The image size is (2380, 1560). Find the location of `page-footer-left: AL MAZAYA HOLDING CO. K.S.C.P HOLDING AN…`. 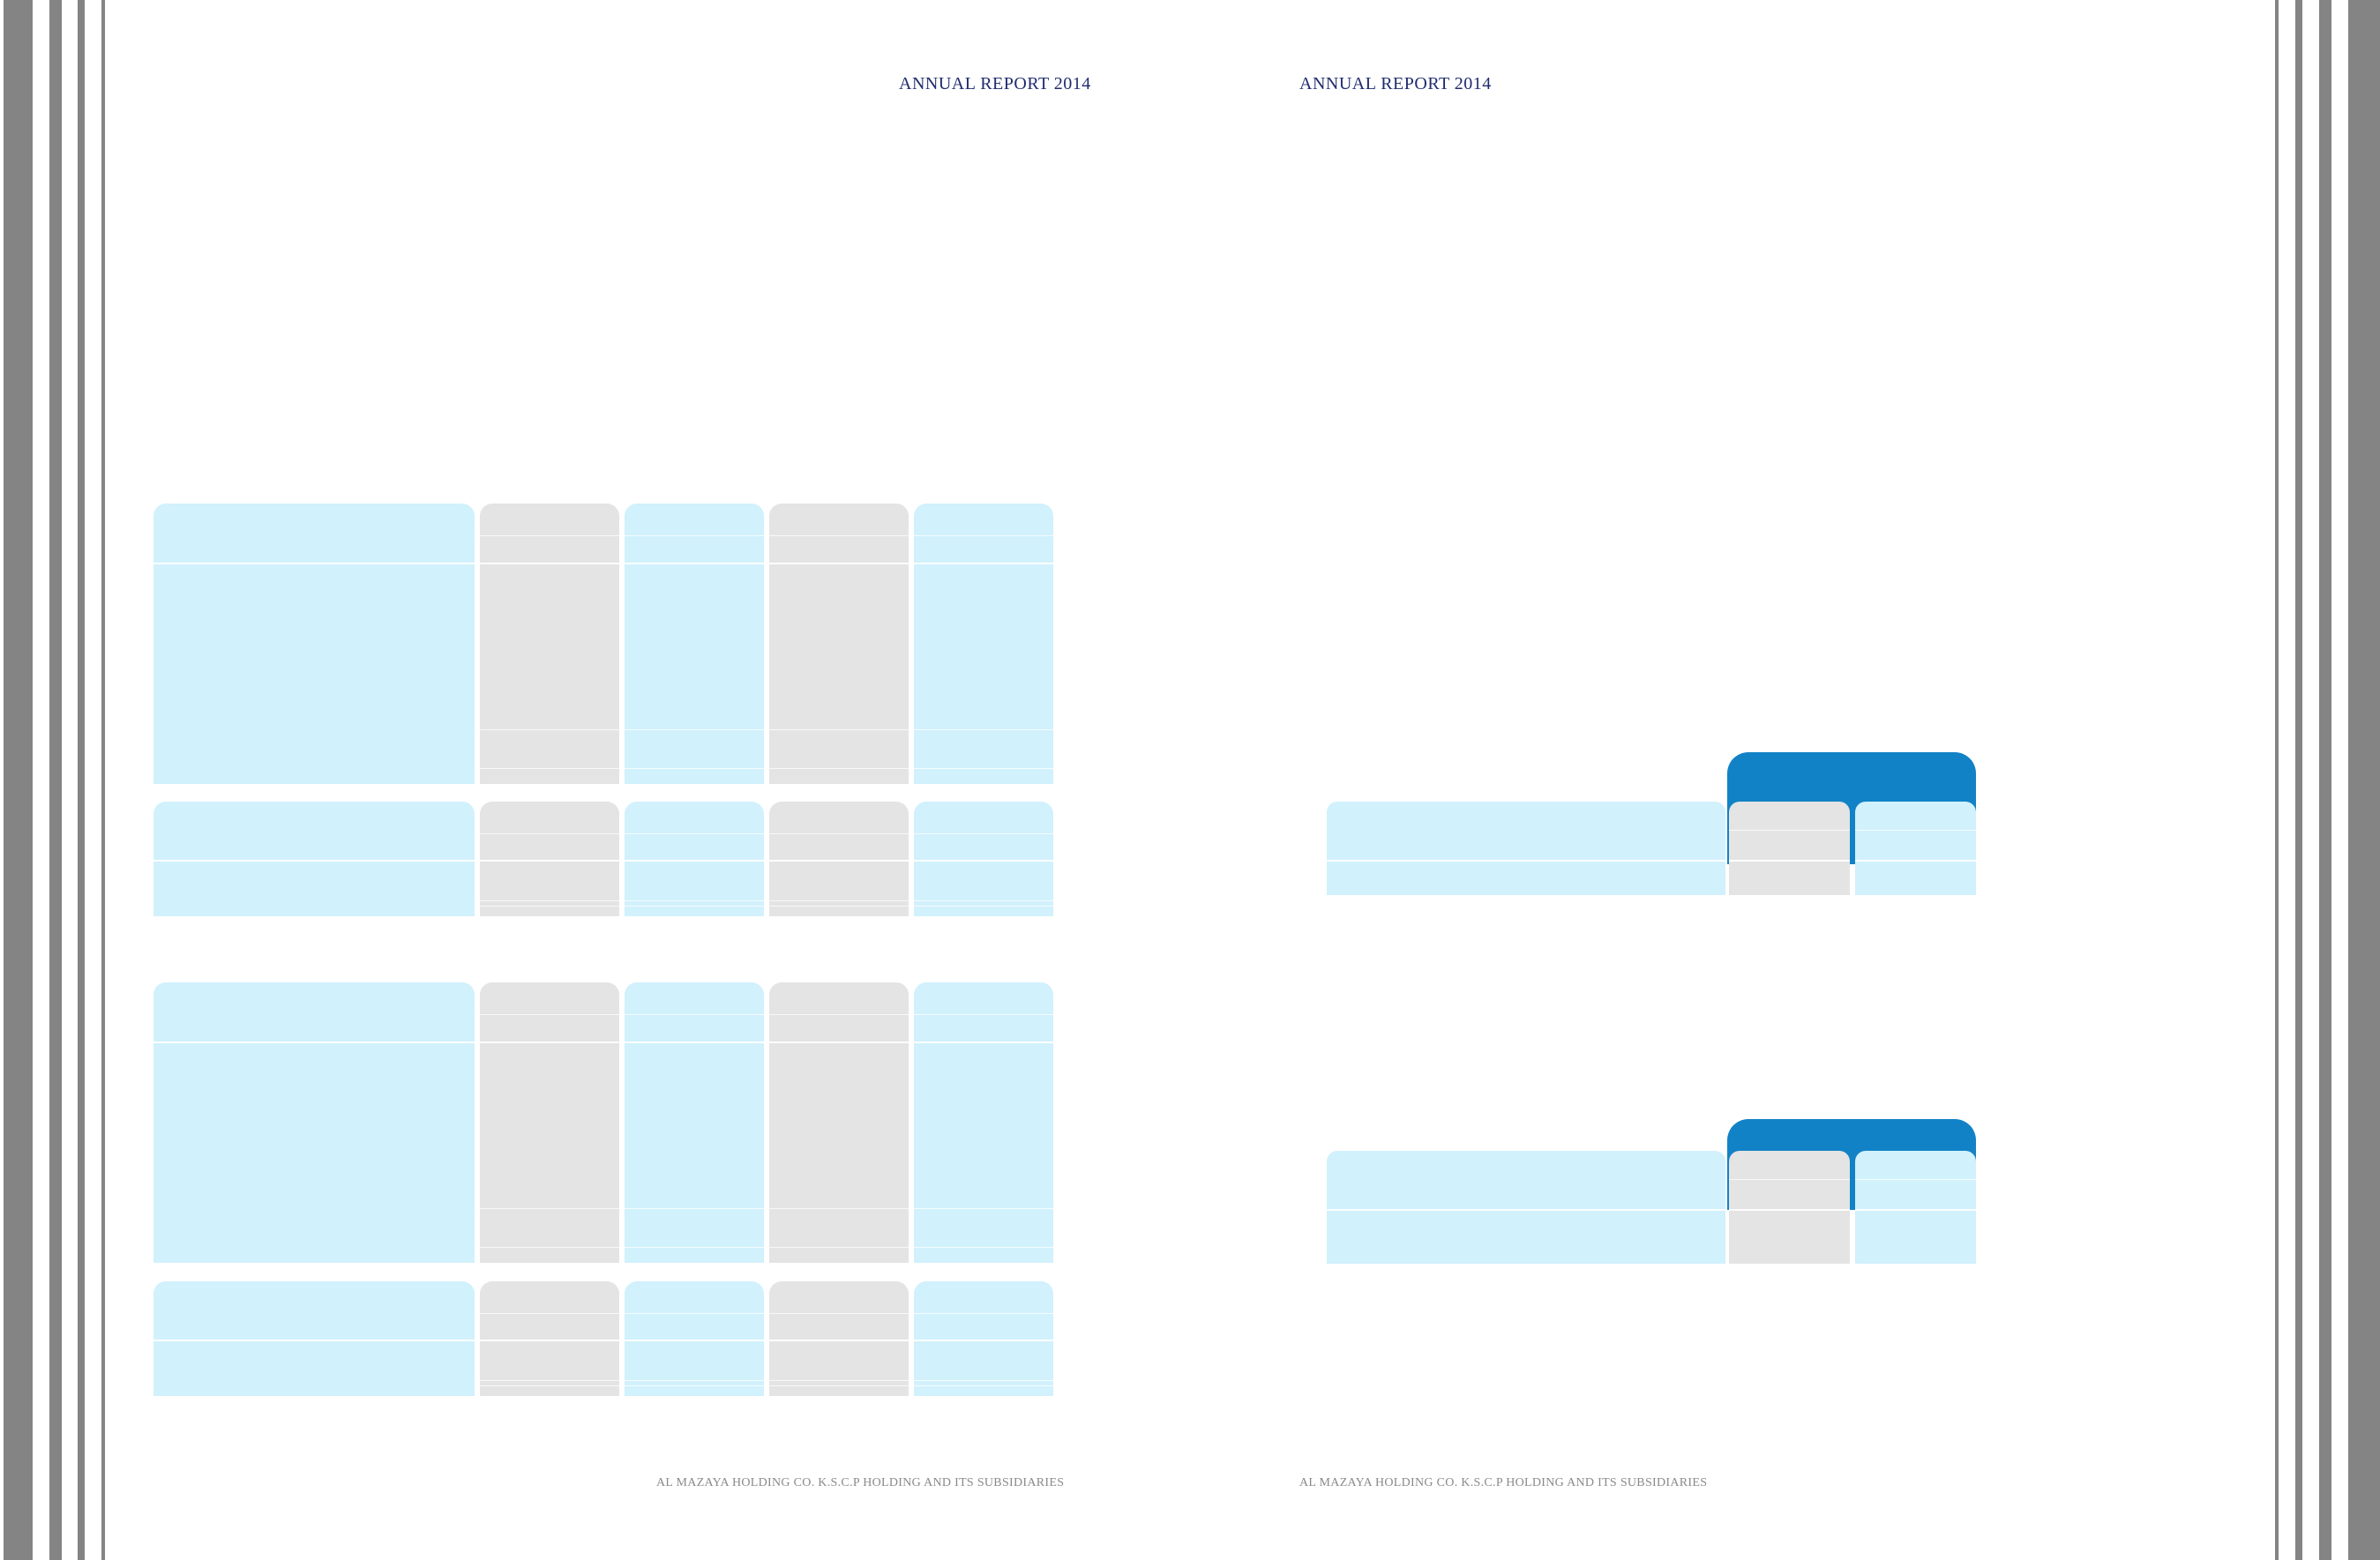

page-footer-left: AL MAZAYA HOLDING CO. K.S.C.P HOLDING AN… is located at coordinates (860, 1482).